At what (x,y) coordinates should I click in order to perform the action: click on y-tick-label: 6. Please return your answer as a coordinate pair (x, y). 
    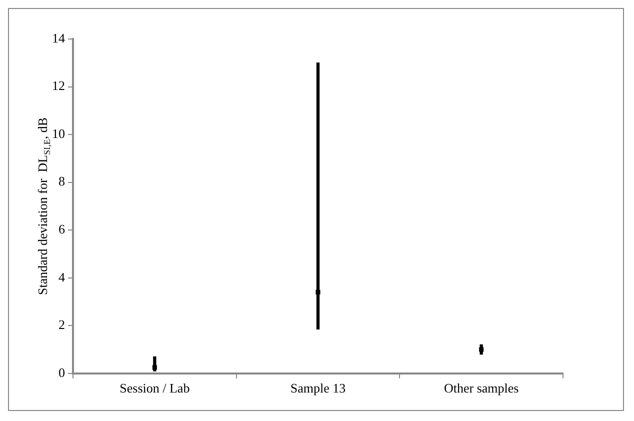
    Looking at the image, I should click on (62, 229).